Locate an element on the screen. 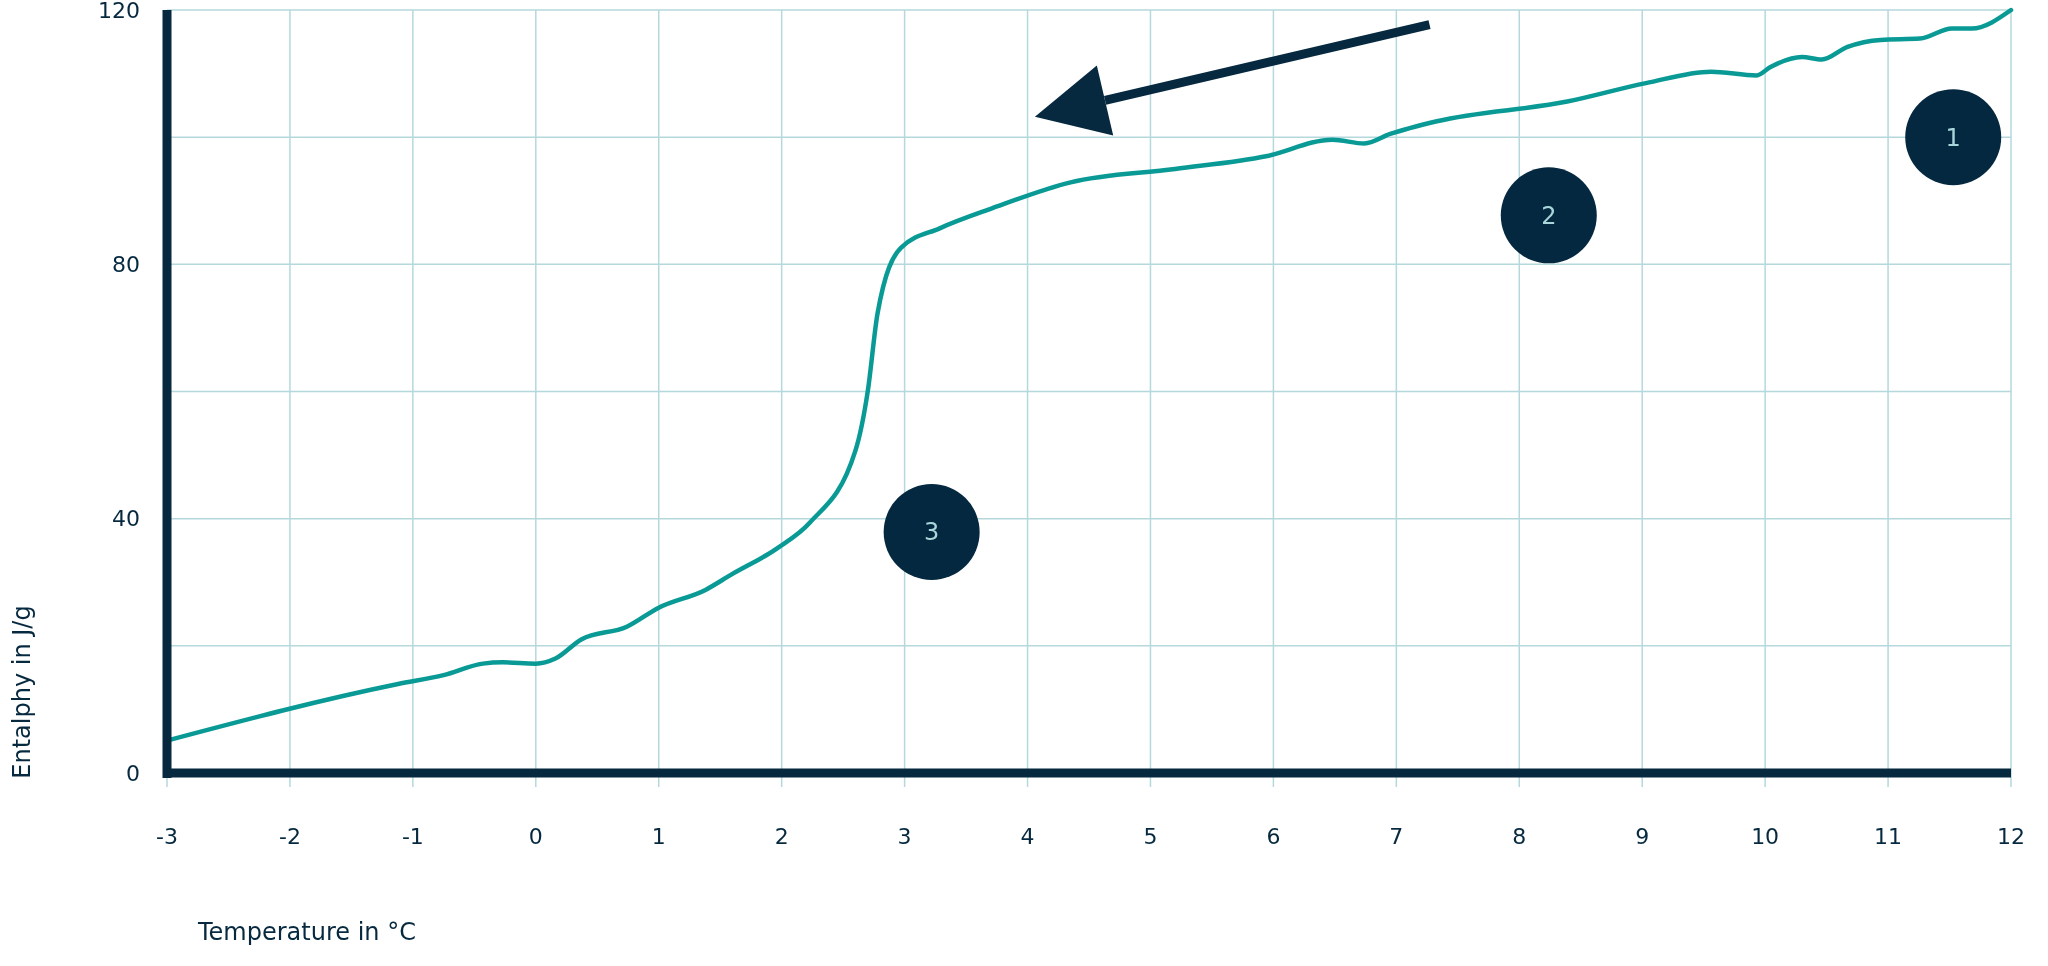  y-axis-title: Entalphy in J/g is located at coordinates (22, 692).